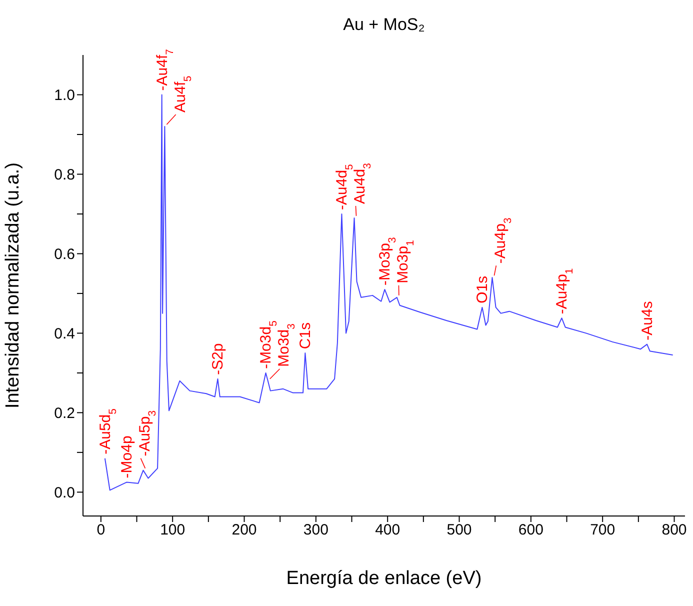 Image resolution: width=693 pixels, height=606 pixels. What do you see at coordinates (64, 175) in the screenshot?
I see `y-tick-label: 0.8` at bounding box center [64, 175].